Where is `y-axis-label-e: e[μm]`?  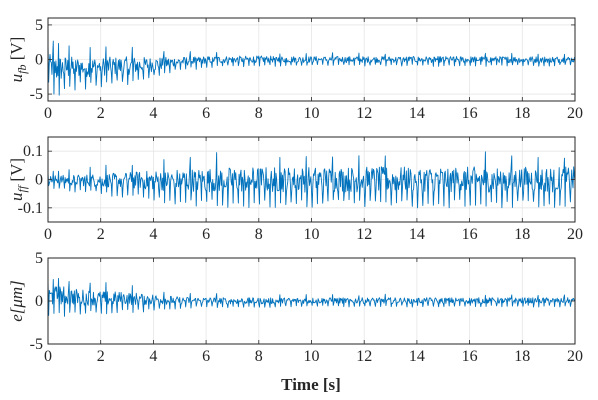
y-axis-label-e: e[μm] is located at coordinates (16, 301).